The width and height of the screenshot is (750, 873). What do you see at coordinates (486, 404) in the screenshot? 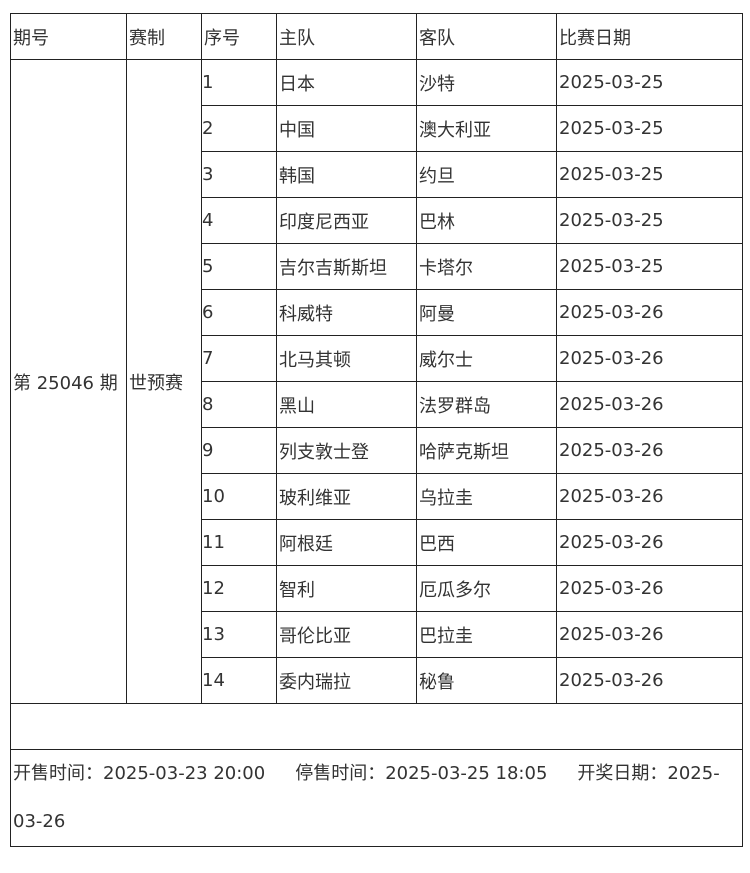
I see `away-team: 法罗群岛` at bounding box center [486, 404].